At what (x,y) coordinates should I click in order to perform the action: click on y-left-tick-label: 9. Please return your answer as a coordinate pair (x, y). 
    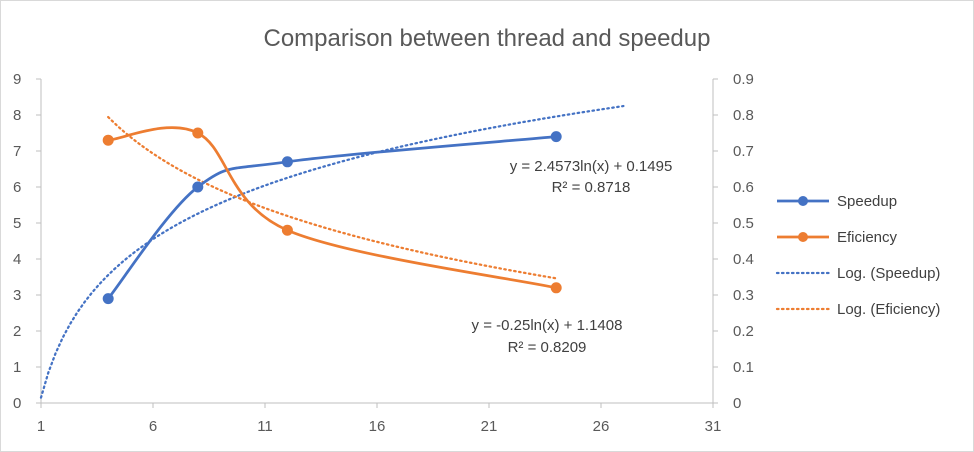
    Looking at the image, I should click on (17, 79).